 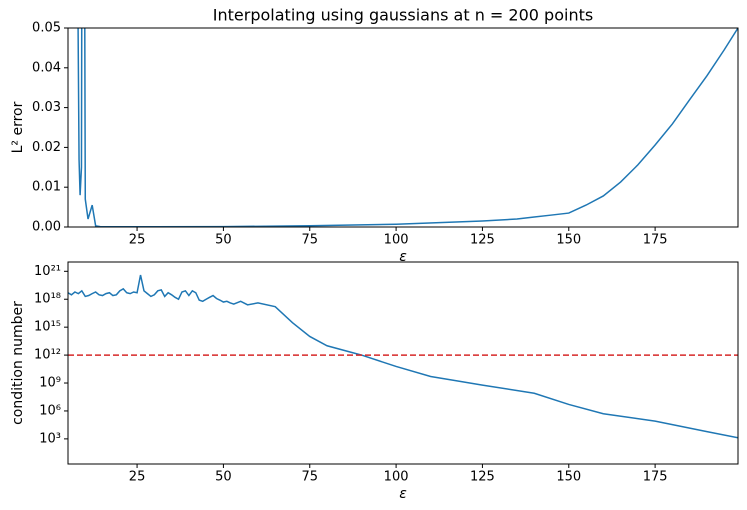 What do you see at coordinates (47, 299) in the screenshot?
I see `y-tick-label: 10¹⁸` at bounding box center [47, 299].